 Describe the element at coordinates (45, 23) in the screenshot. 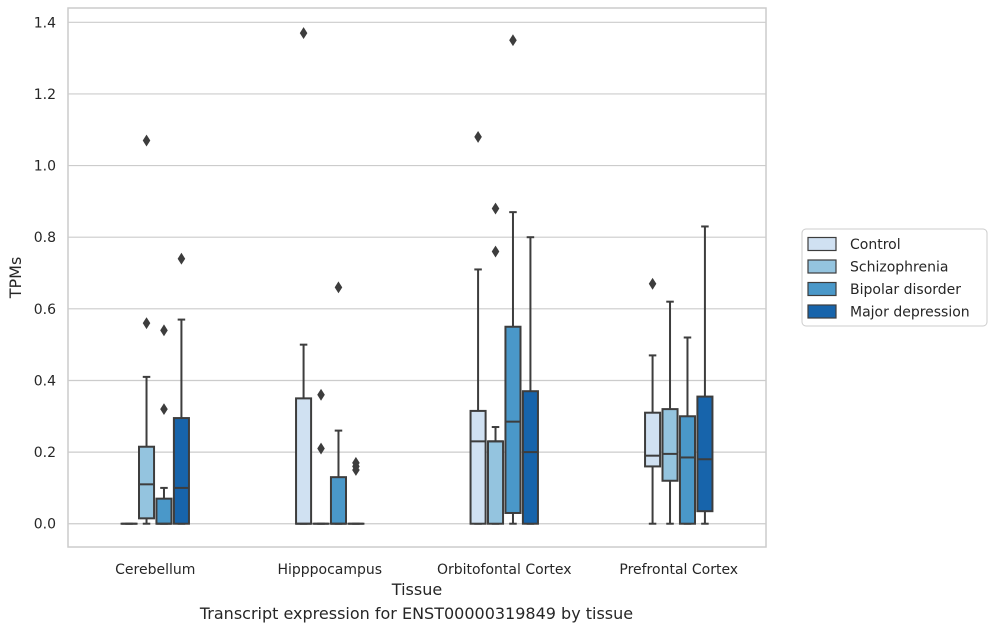

I see `y-tick-label: 1.4` at that location.